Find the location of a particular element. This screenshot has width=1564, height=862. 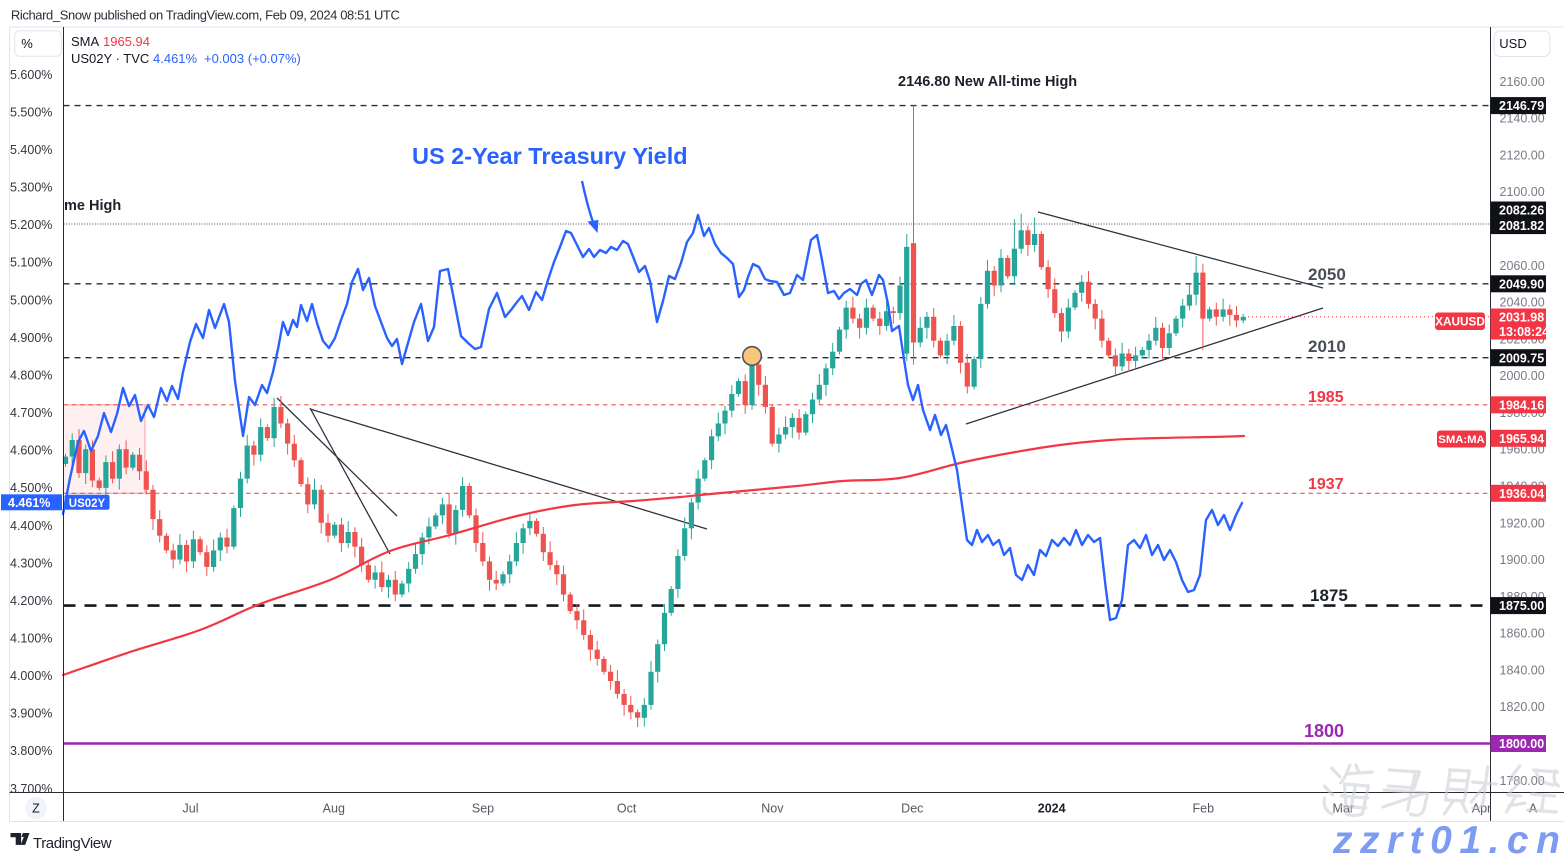

svg-text: 2000.00 is located at coordinates (1522, 376).